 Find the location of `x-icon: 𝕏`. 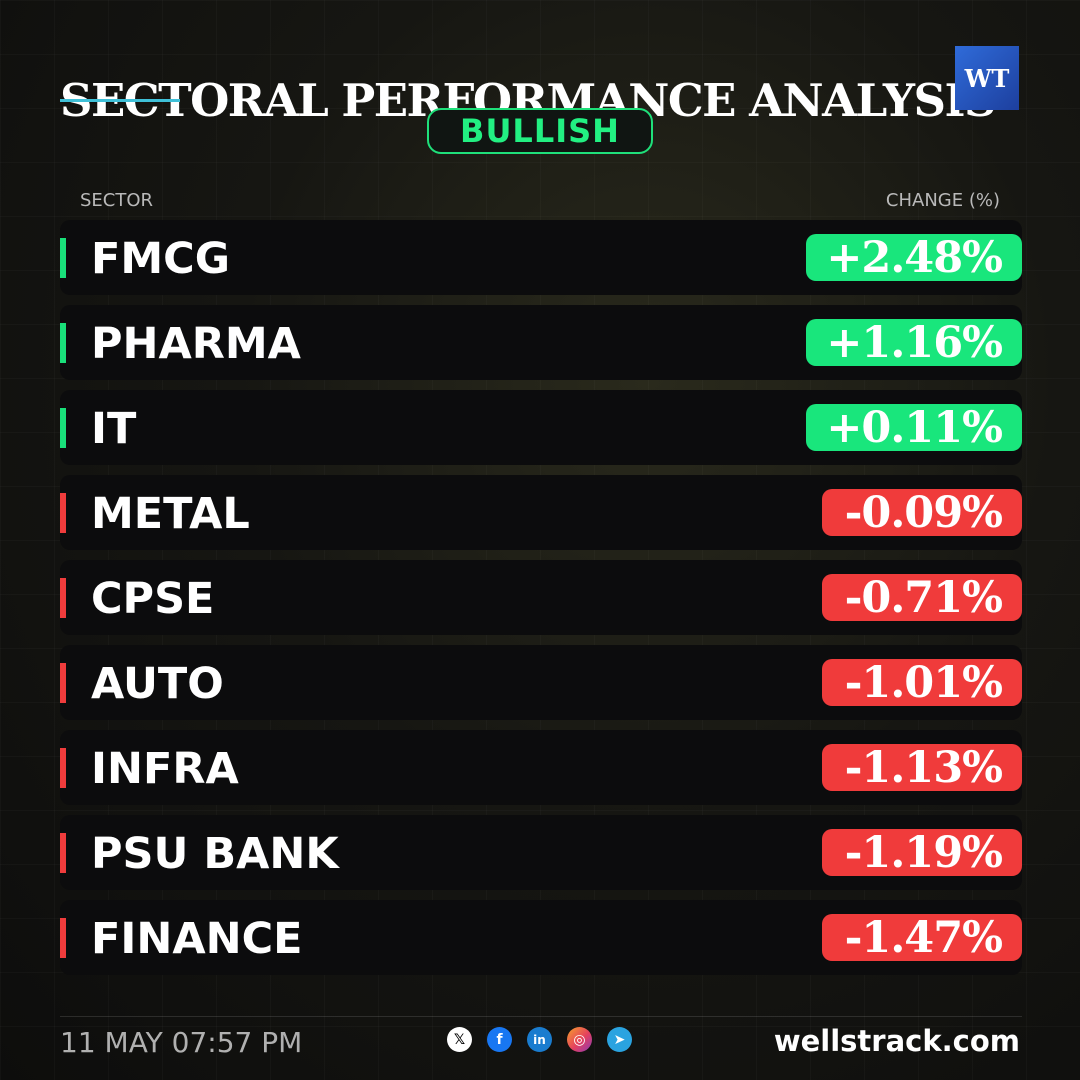

x-icon: 𝕏 is located at coordinates (459, 1039).